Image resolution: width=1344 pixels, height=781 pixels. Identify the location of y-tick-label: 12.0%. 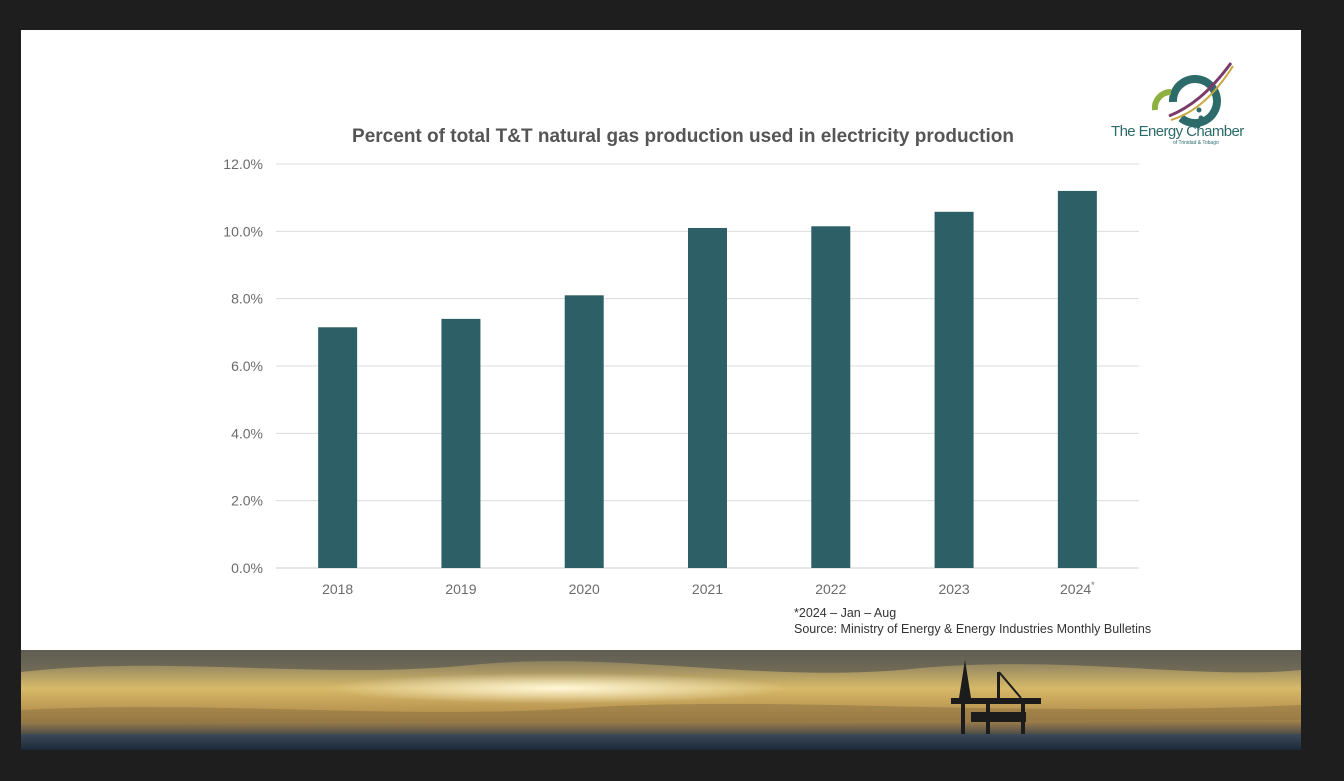
(243, 164).